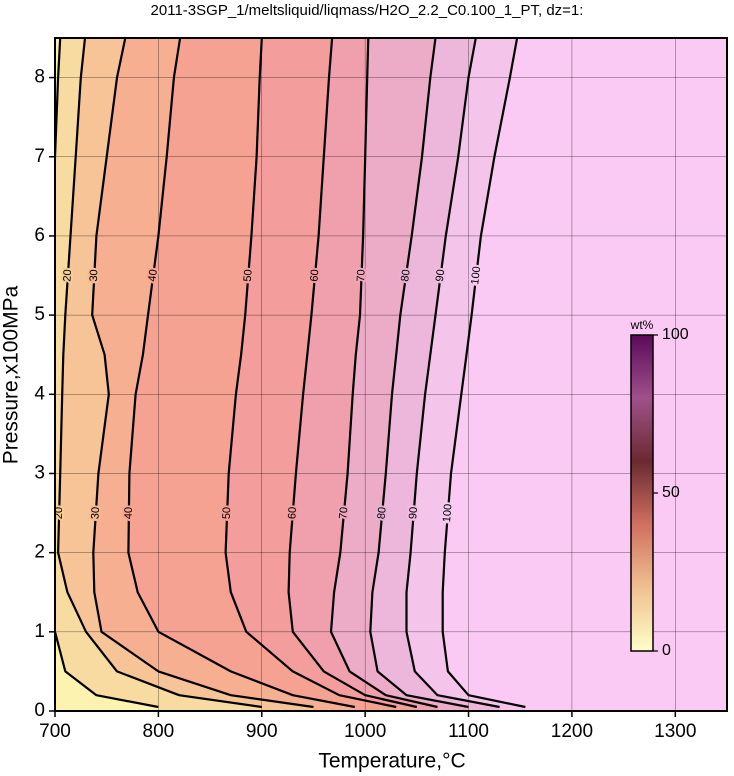  What do you see at coordinates (39, 77) in the screenshot?
I see `y-tick-label: 8` at bounding box center [39, 77].